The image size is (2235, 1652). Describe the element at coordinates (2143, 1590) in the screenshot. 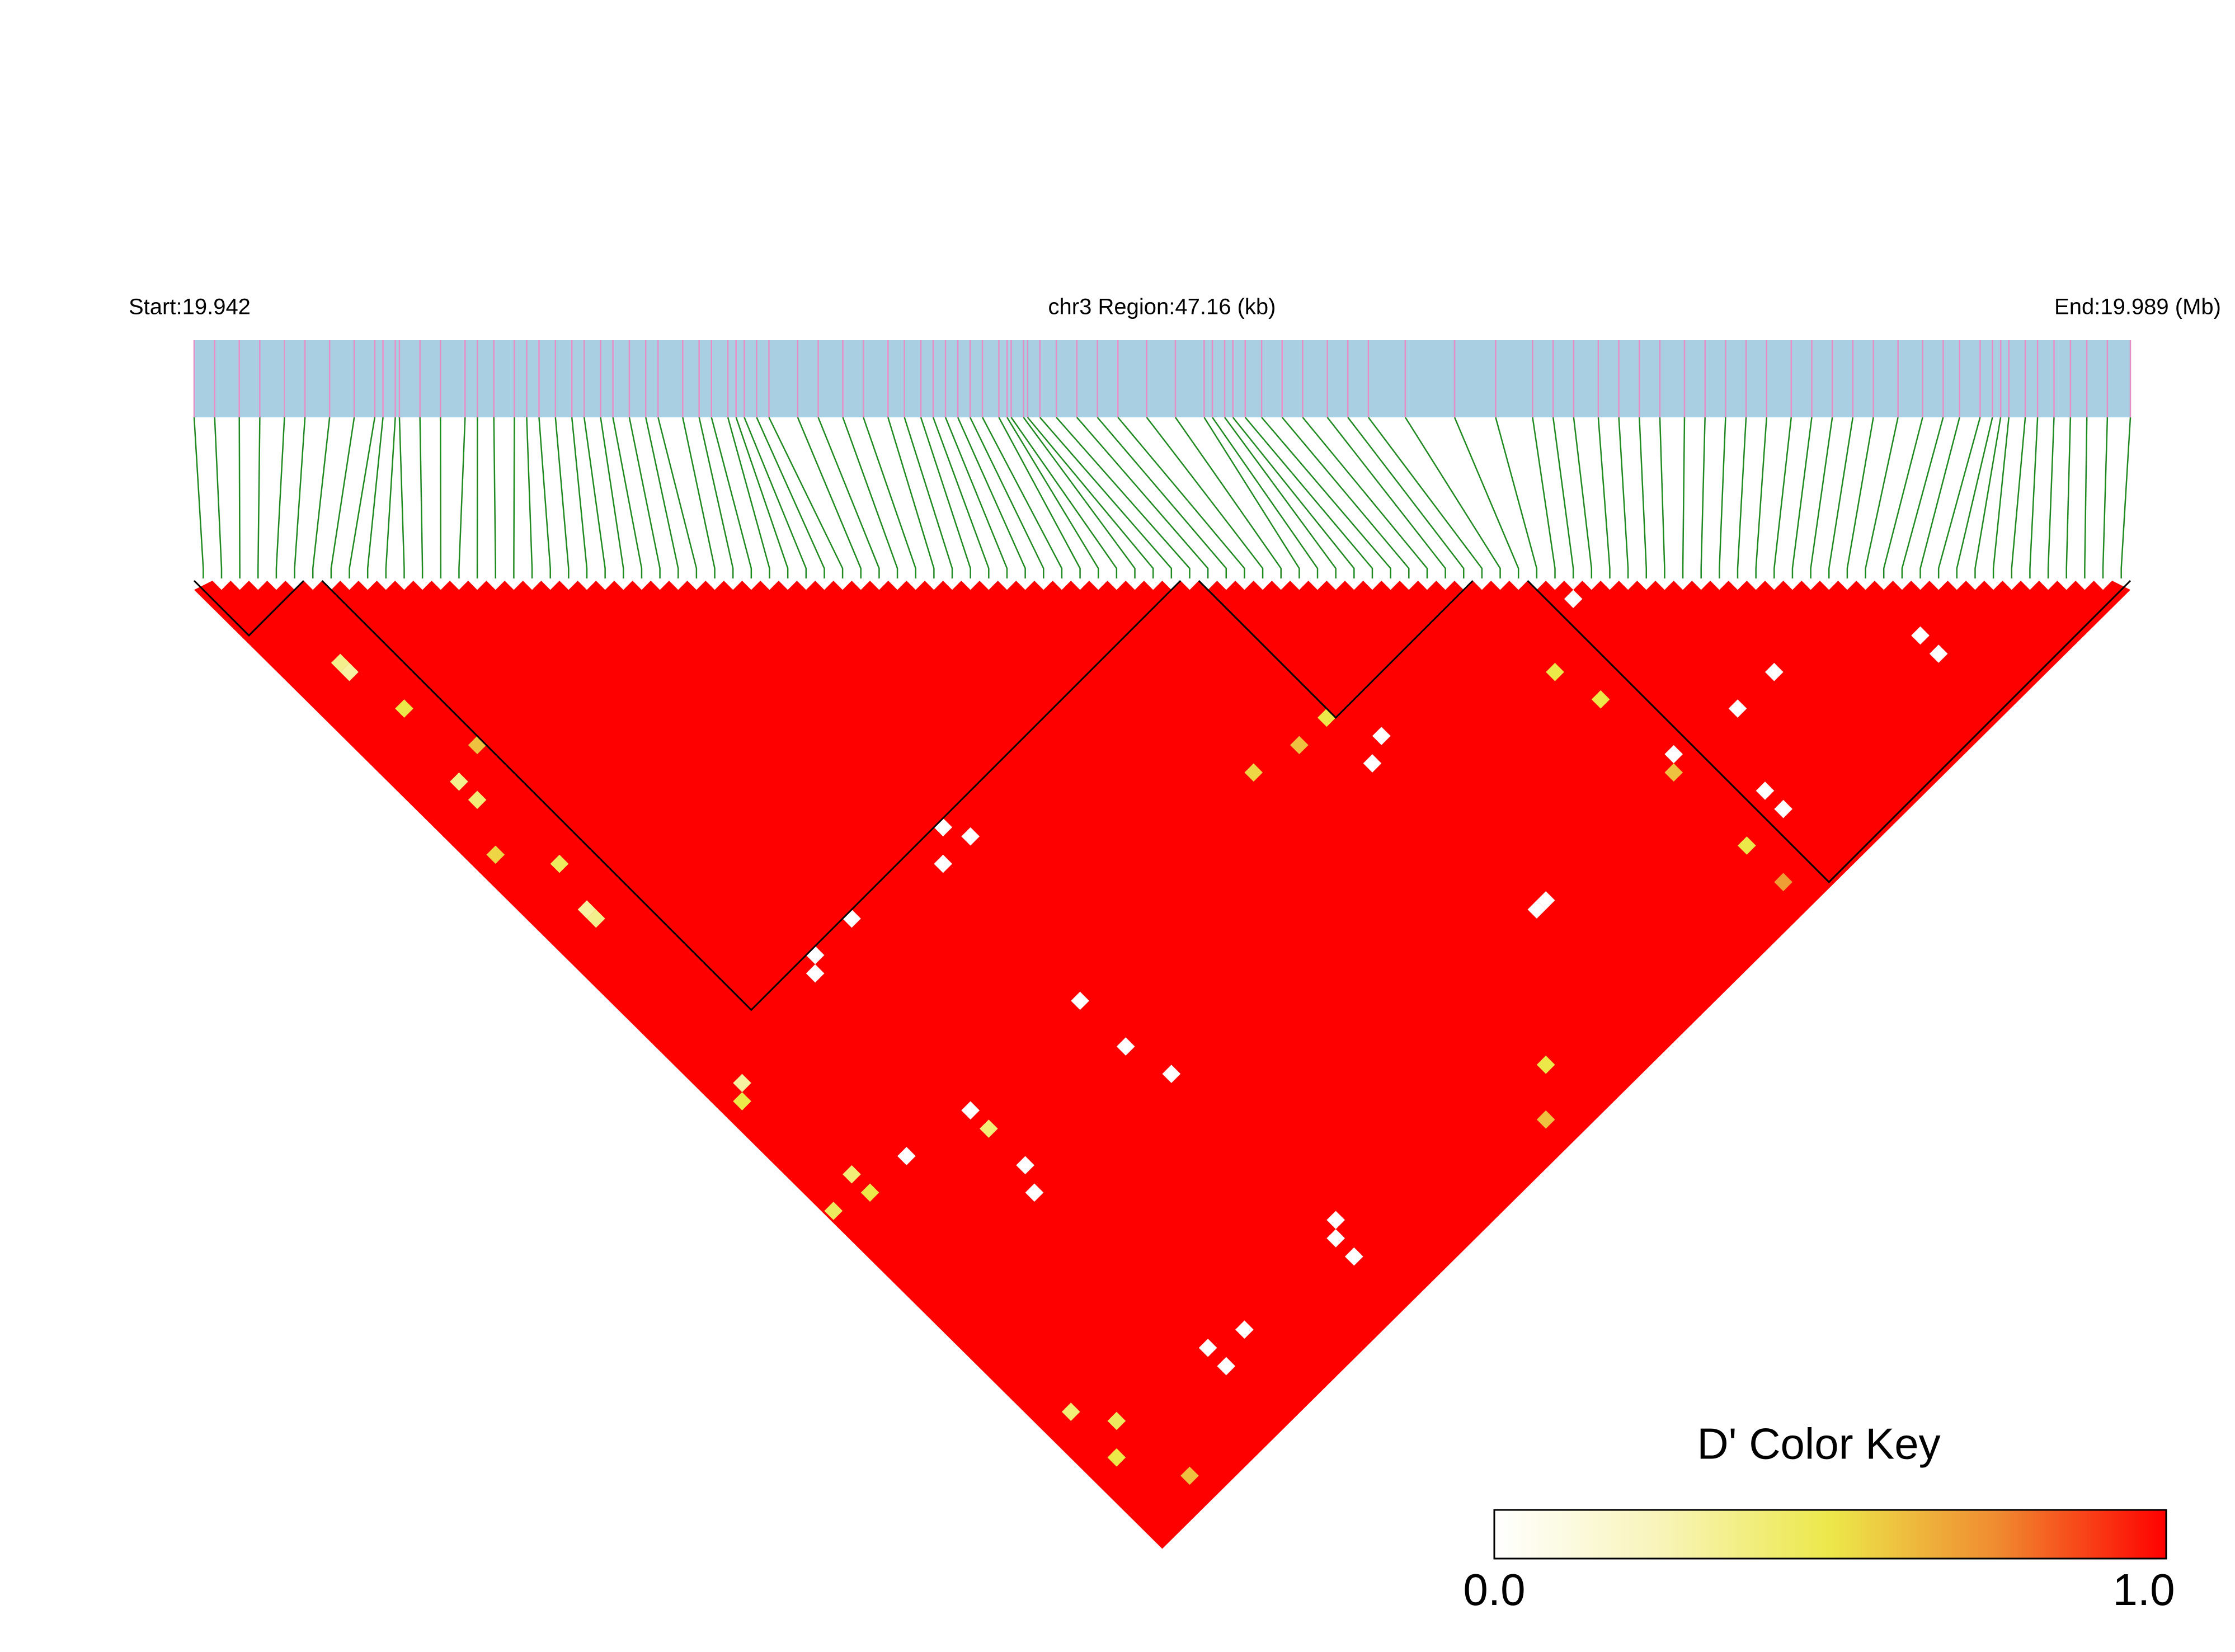

I see `key-tick-label: 1.0` at that location.